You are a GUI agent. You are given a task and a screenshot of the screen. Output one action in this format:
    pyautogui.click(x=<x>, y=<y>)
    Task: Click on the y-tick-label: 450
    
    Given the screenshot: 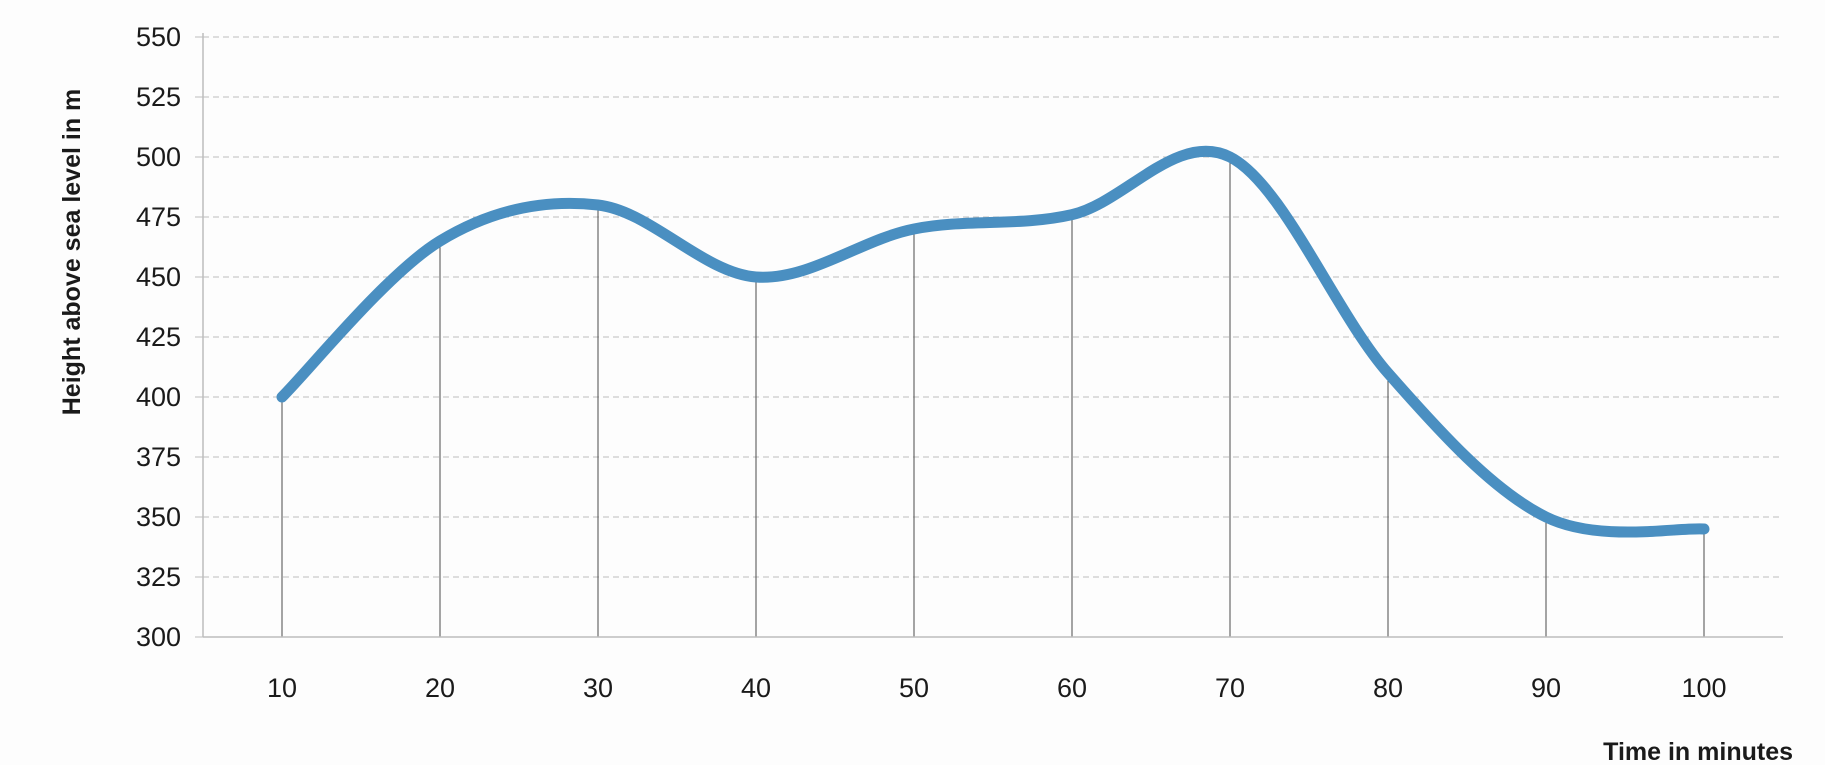 What is the action you would take?
    pyautogui.click(x=158, y=277)
    